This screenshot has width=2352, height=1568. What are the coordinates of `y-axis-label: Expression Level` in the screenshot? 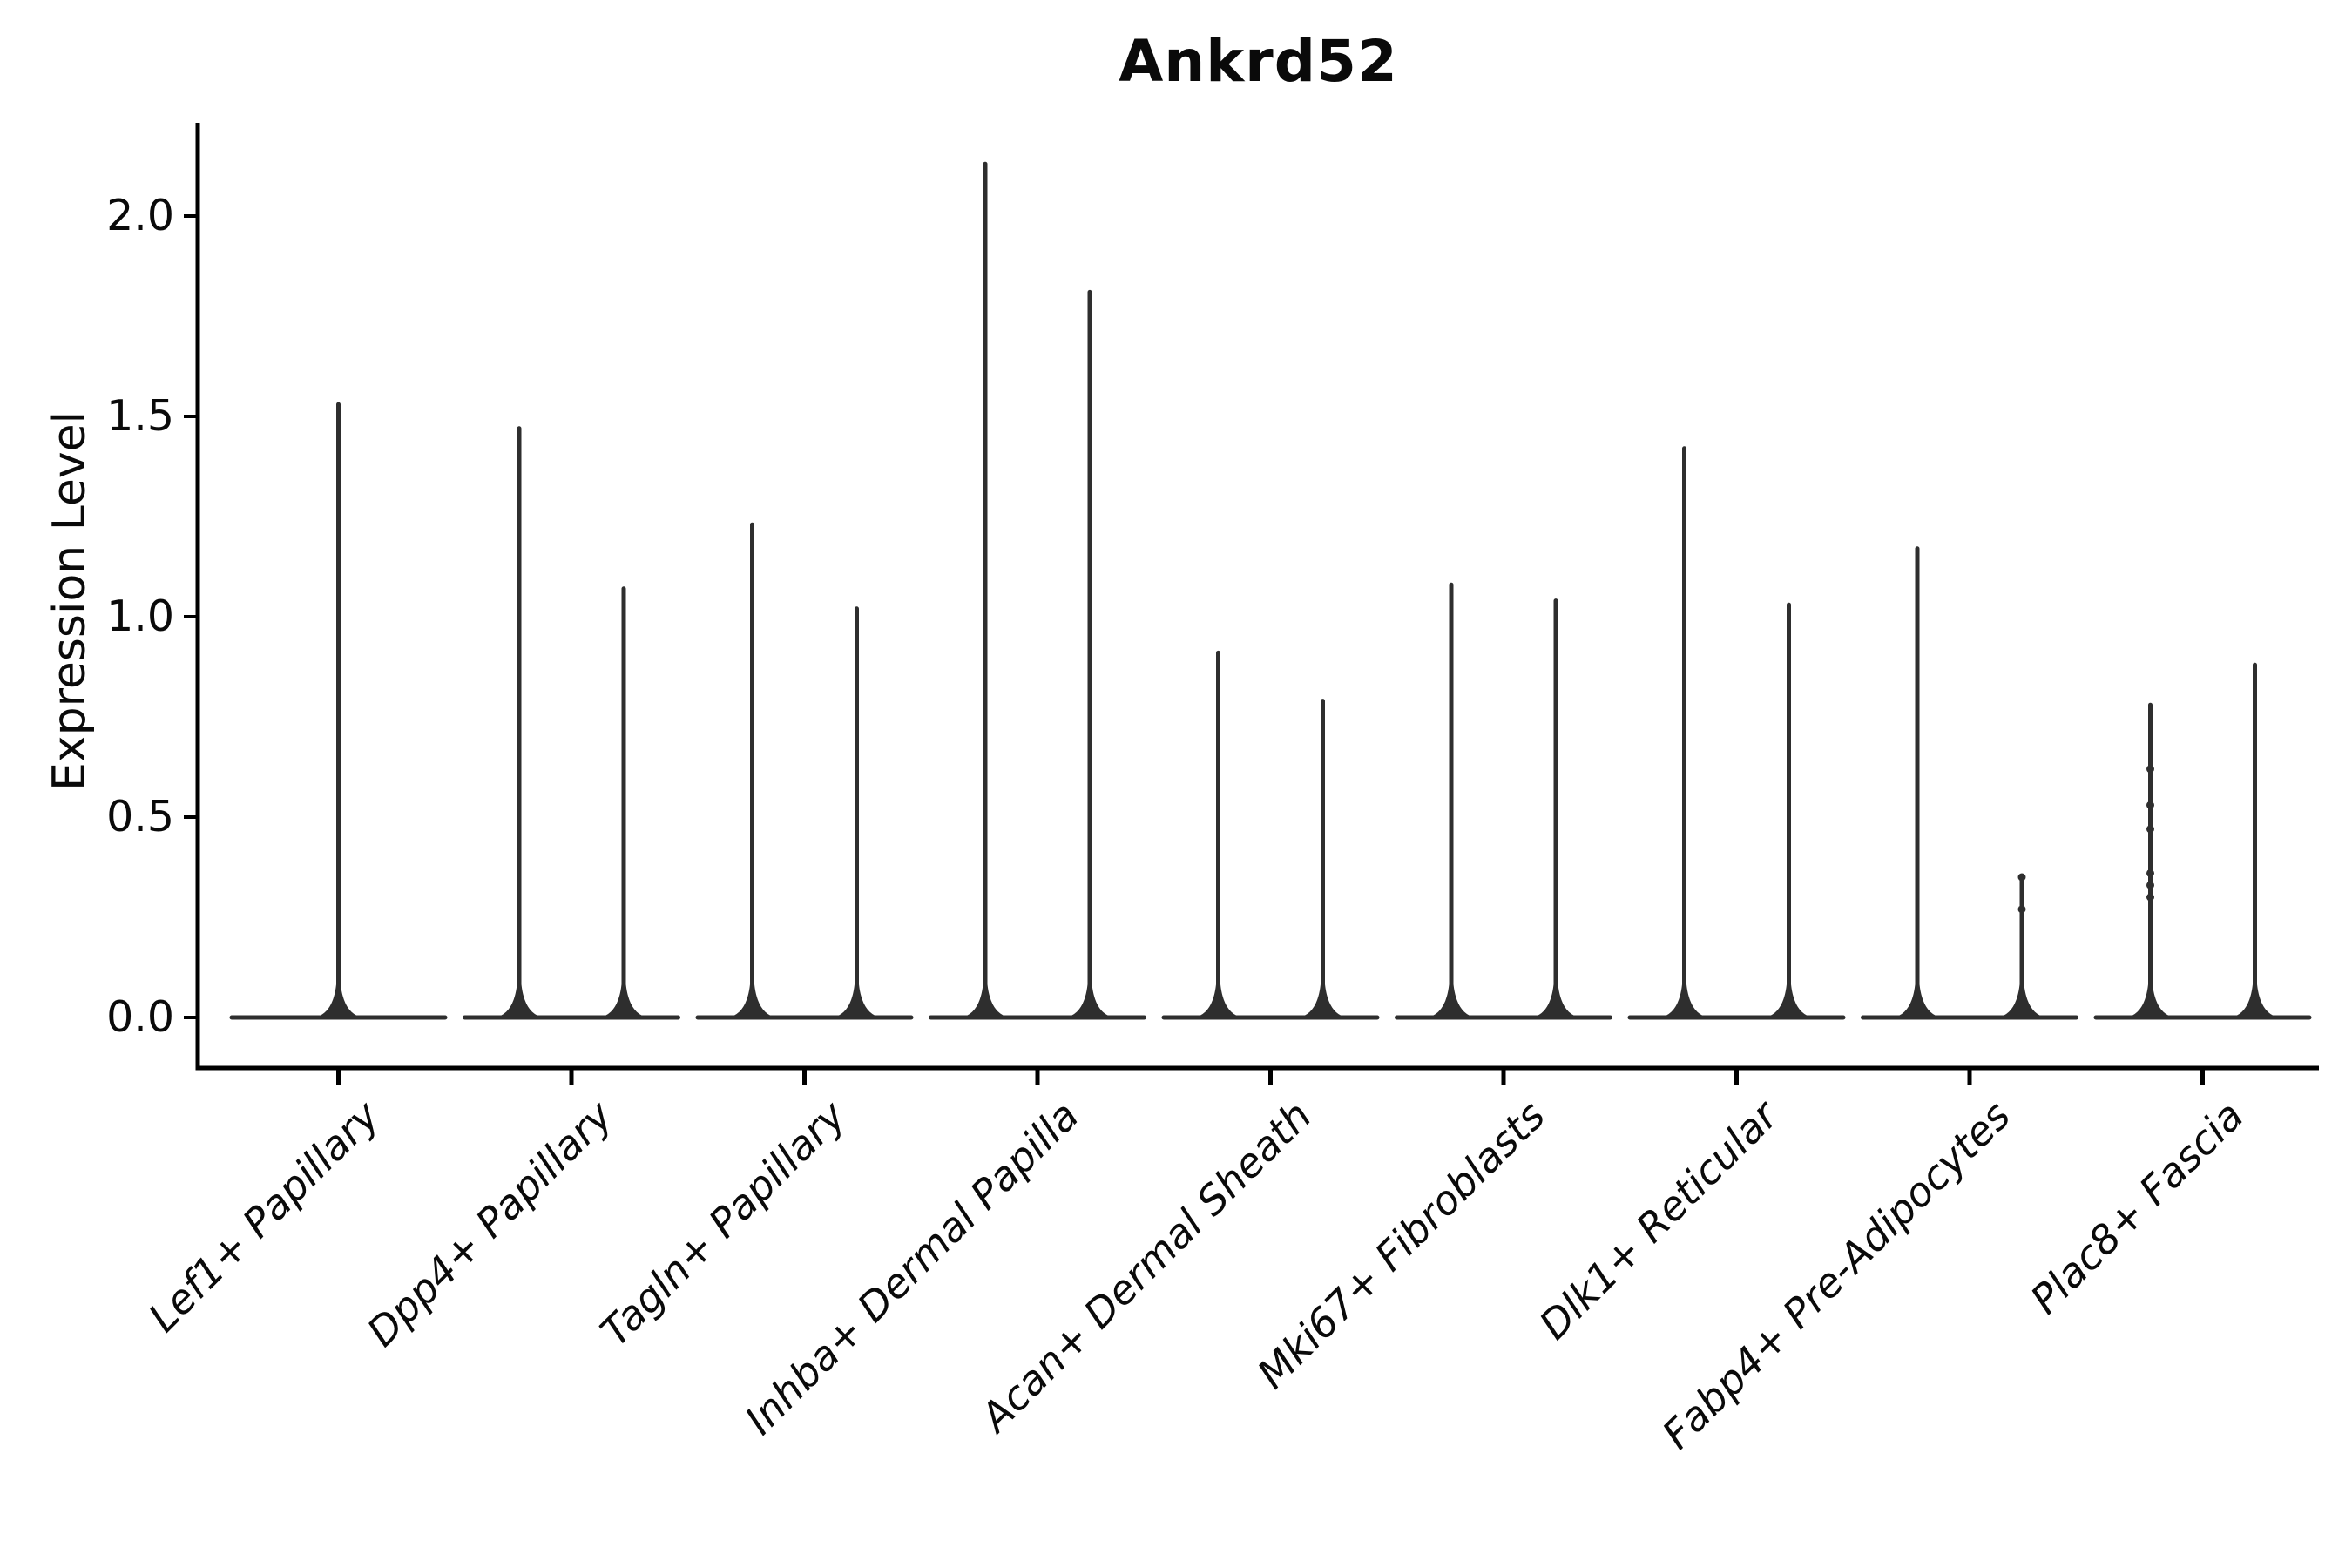 It's located at (70, 601).